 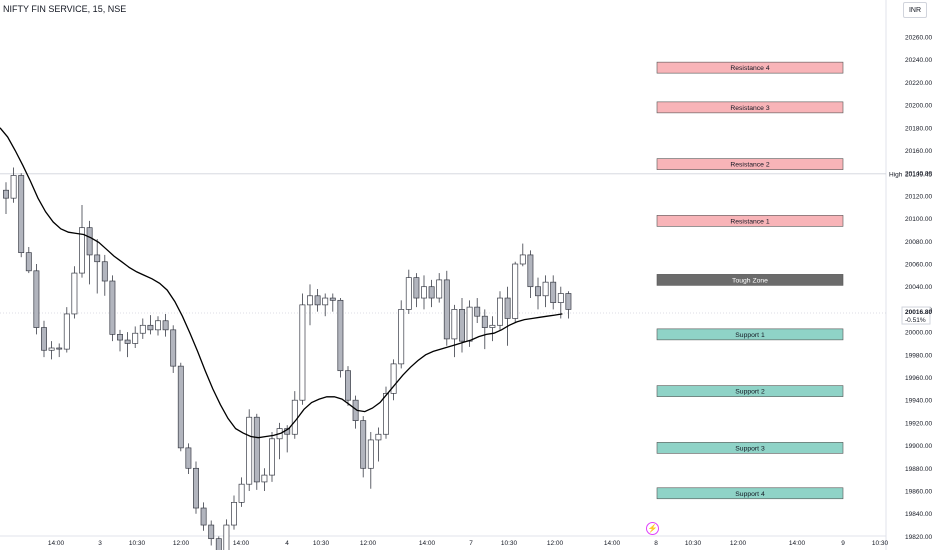 What do you see at coordinates (471, 543) in the screenshot?
I see `x-tick-label: 7` at bounding box center [471, 543].